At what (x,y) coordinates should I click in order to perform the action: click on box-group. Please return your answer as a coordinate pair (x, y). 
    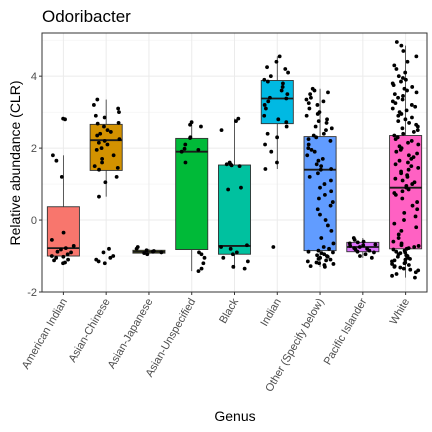
    Looking at the image, I should click on (149, 251).